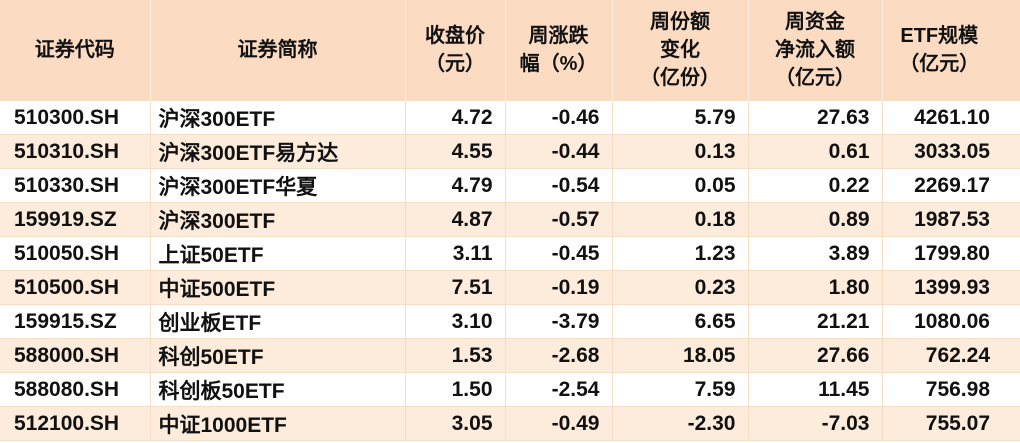  Describe the element at coordinates (75, 253) in the screenshot. I see `cell-code: 510050.SH` at that location.